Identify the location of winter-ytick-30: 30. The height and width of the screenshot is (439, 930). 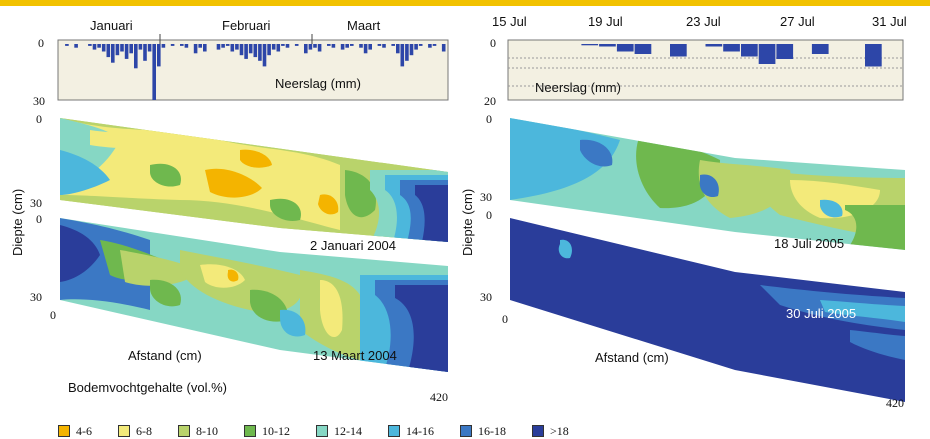
(39, 101).